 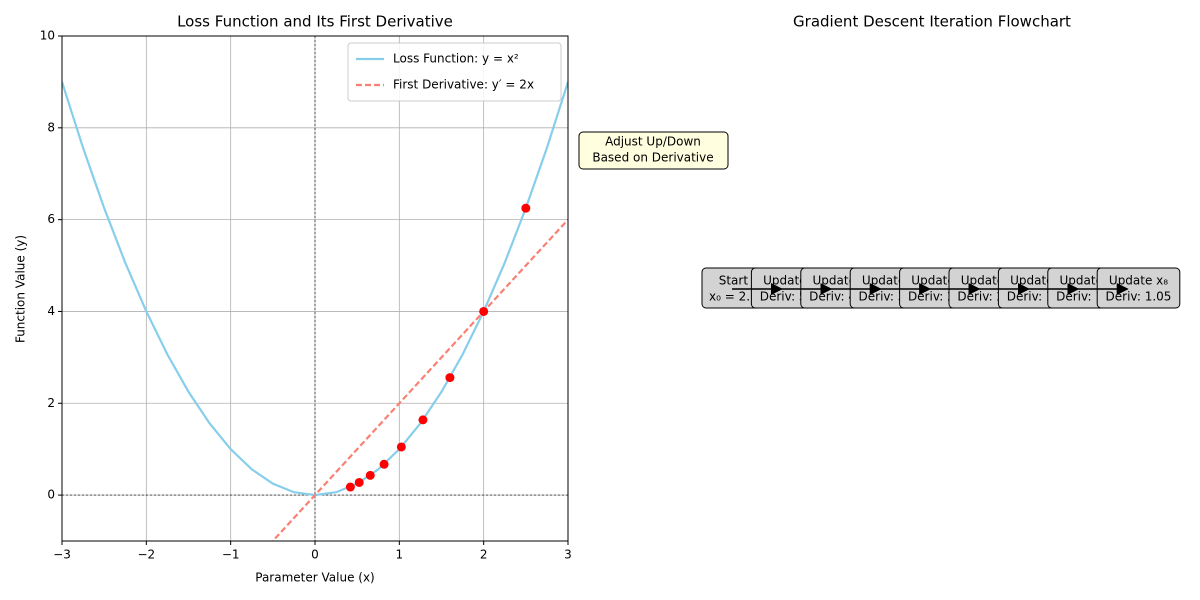 I want to click on annotation-box, so click(x=653, y=150).